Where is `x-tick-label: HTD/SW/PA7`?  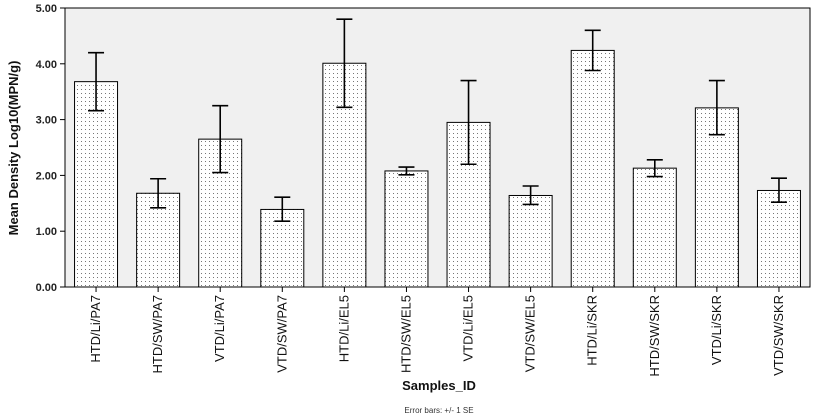 x-tick-label: HTD/SW/PA7 is located at coordinates (157, 334).